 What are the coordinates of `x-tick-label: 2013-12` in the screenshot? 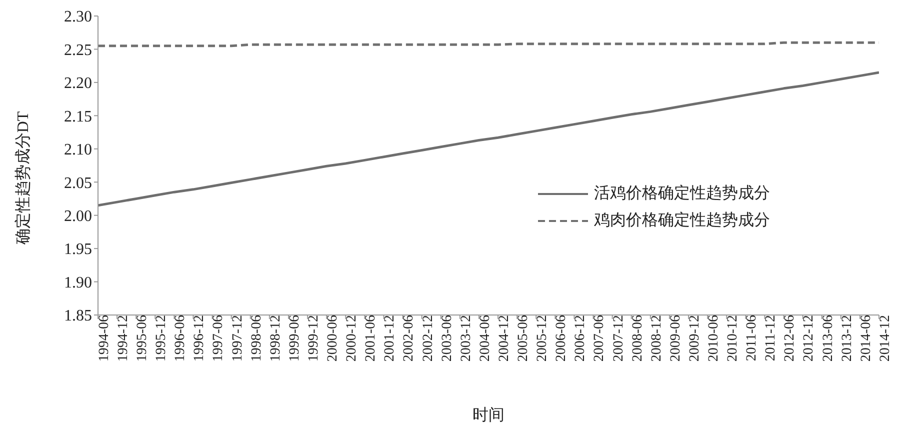 It's located at (847, 338).